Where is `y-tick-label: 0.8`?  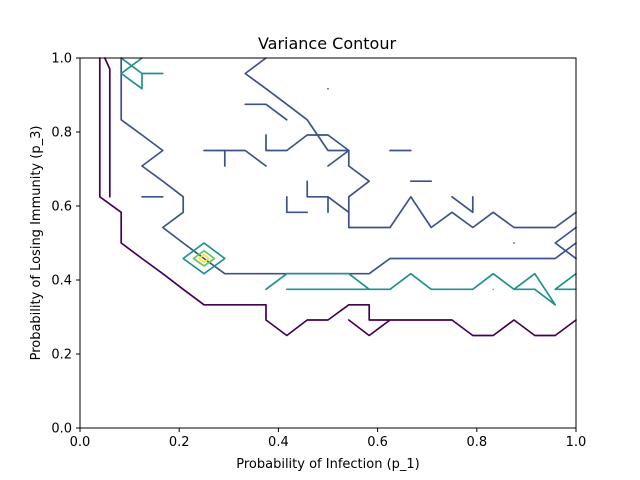
y-tick-label: 0.8 is located at coordinates (61, 133).